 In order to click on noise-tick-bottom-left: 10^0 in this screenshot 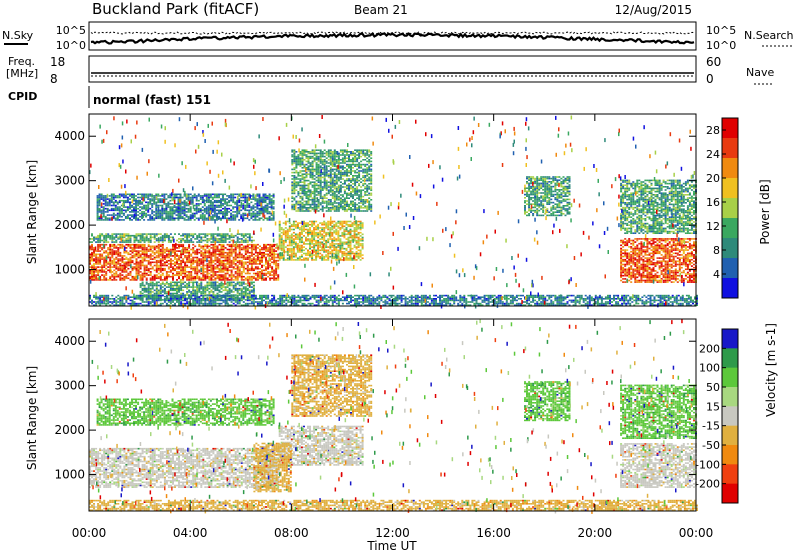, I will do `click(71, 45)`.